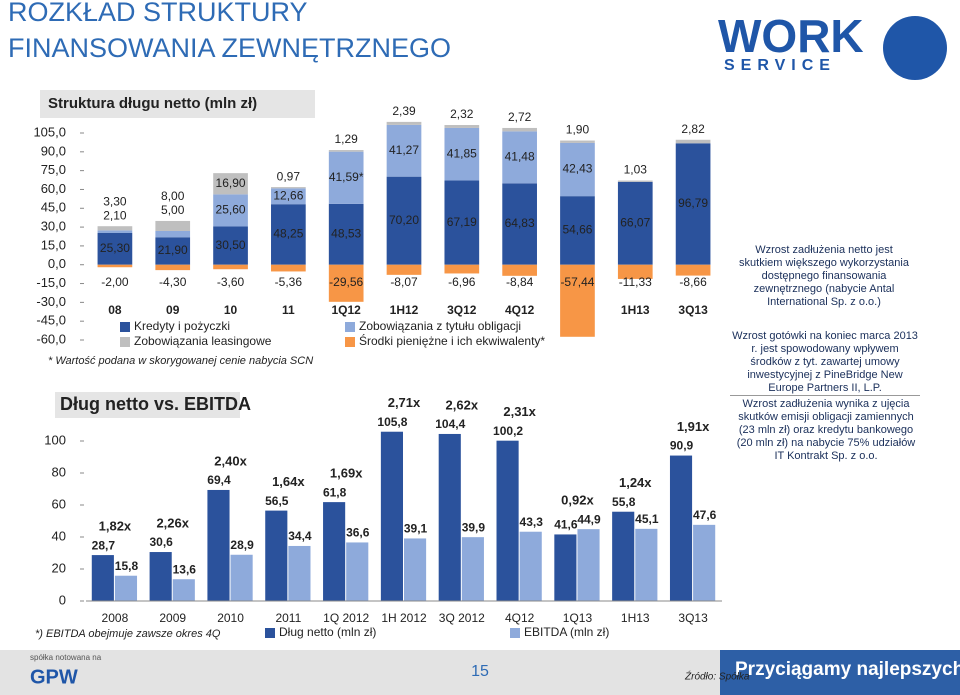  What do you see at coordinates (840, 672) in the screenshot?
I see `slogan-box` at bounding box center [840, 672].